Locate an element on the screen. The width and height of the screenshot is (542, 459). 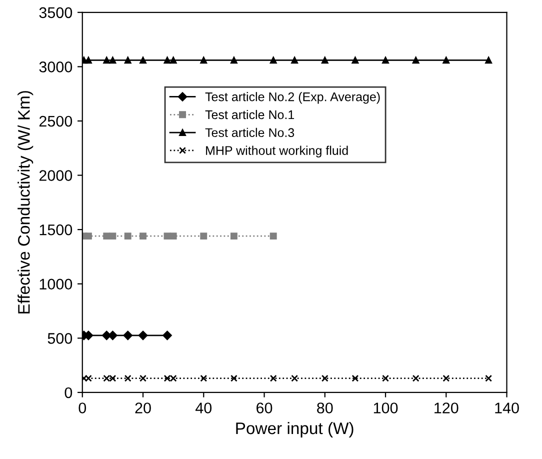
y-tick-label: 1000 is located at coordinates (56, 284).